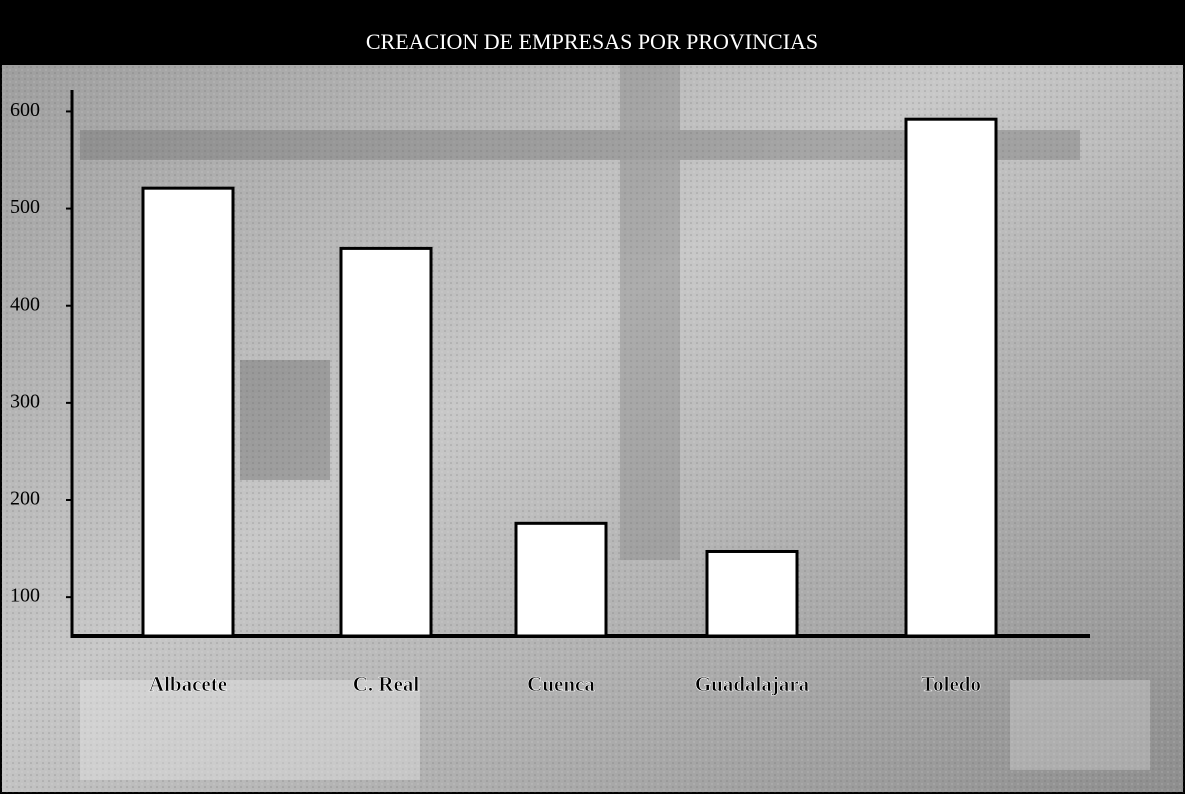 This screenshot has height=799, width=1185. Describe the element at coordinates (25, 401) in the screenshot. I see `y-tick-label: 300` at that location.